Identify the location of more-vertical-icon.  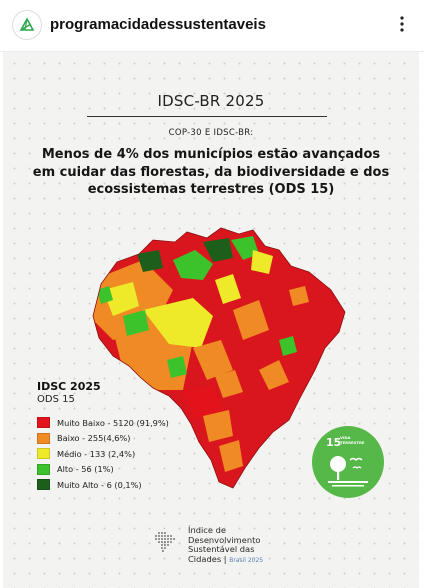
(402, 24).